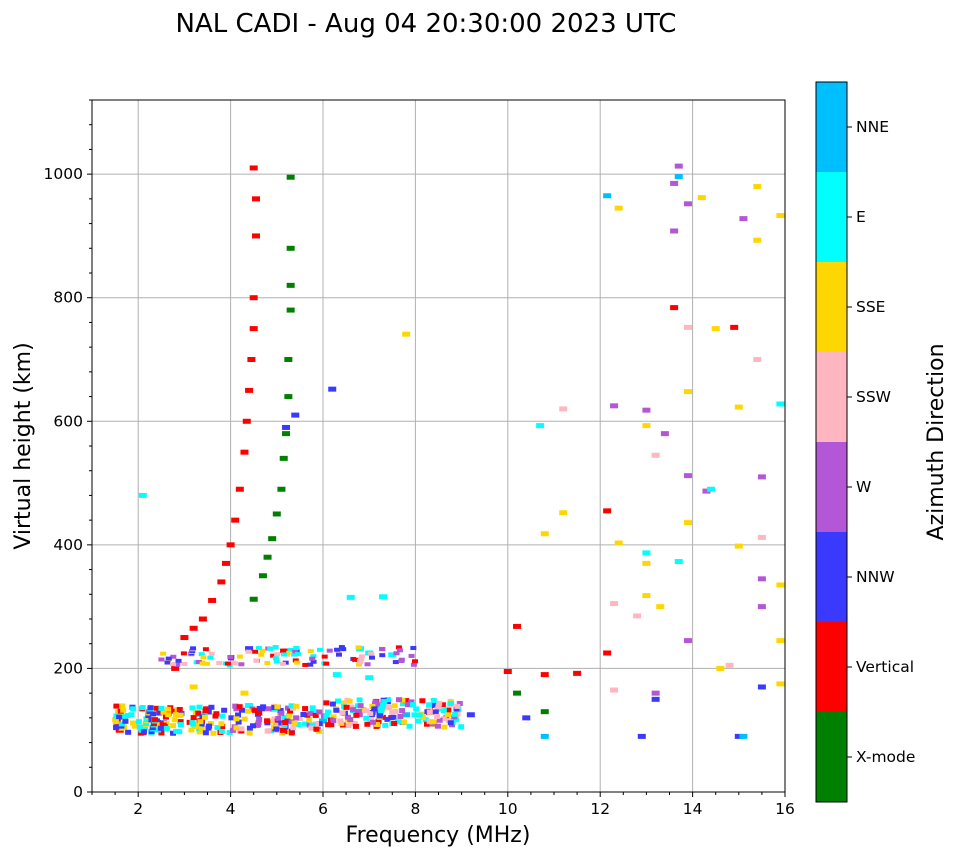 Image resolution: width=958 pixels, height=857 pixels. Describe the element at coordinates (861, 217) in the screenshot. I see `colorbar-label: E` at that location.